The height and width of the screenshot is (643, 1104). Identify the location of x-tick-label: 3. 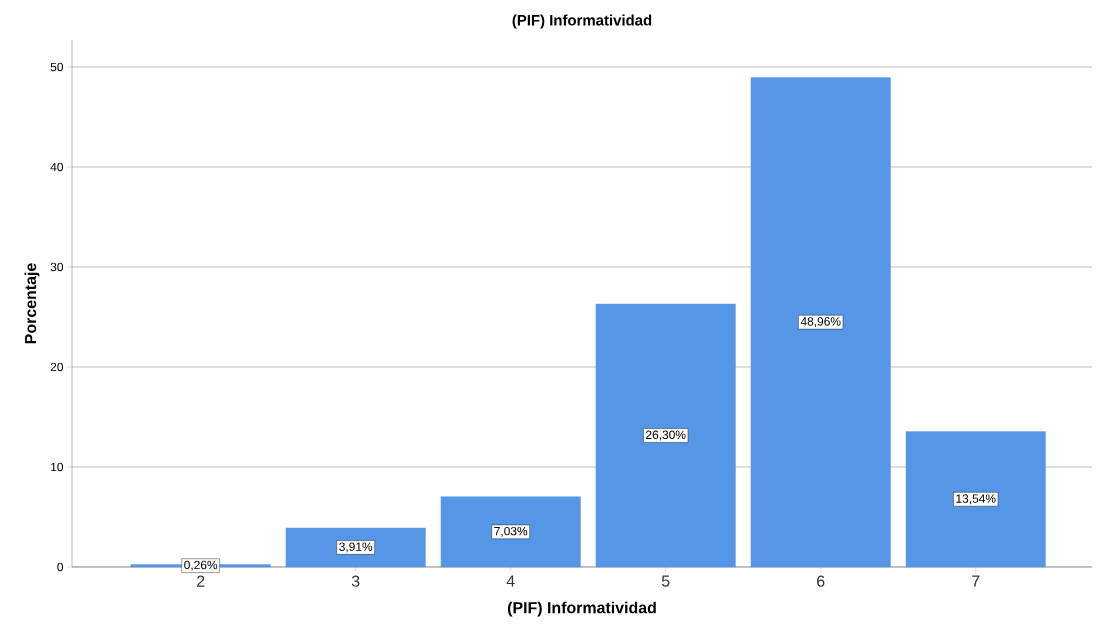
(355, 581).